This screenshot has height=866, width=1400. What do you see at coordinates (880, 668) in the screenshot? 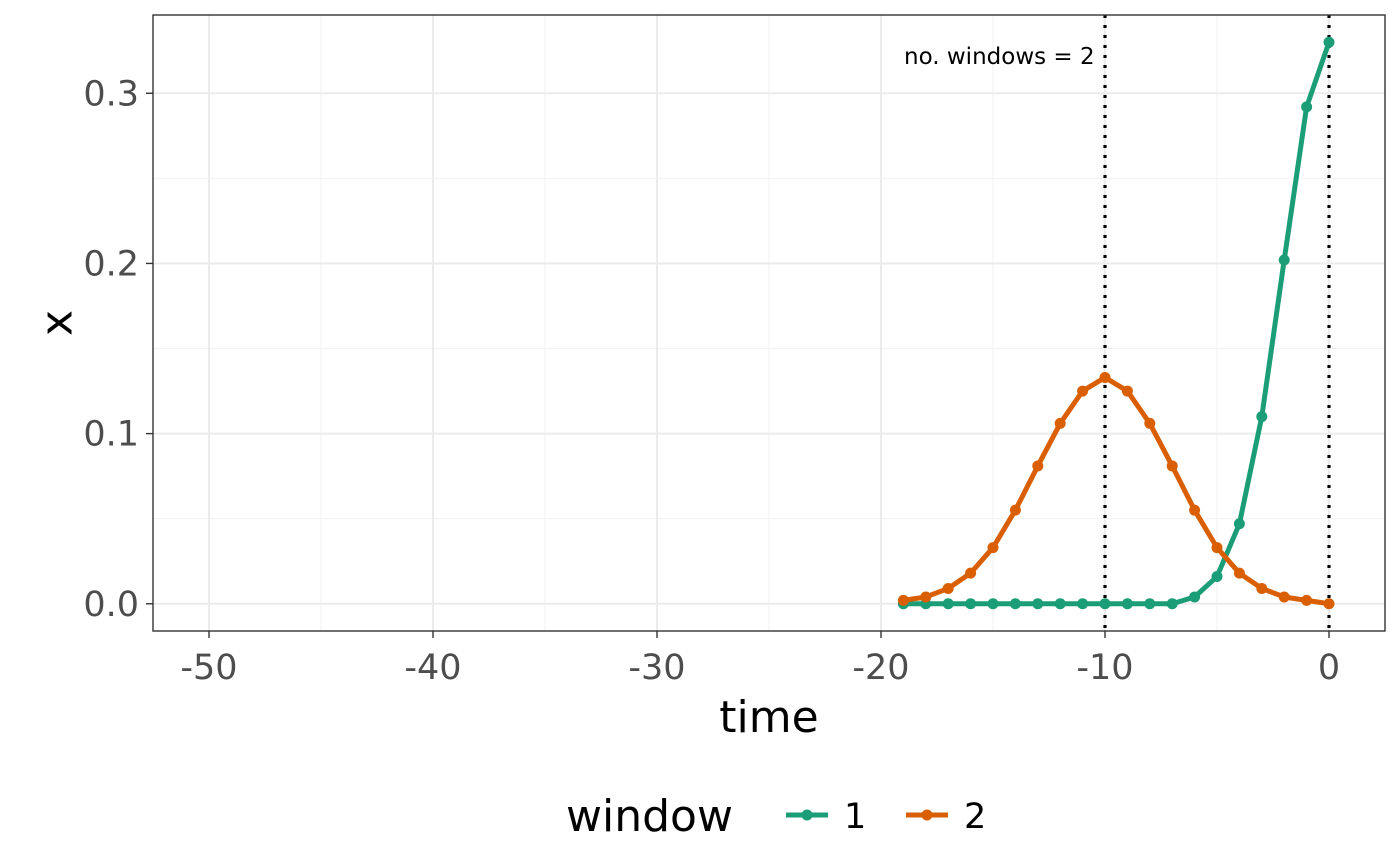
I see `x-tick-label: -20` at bounding box center [880, 668].